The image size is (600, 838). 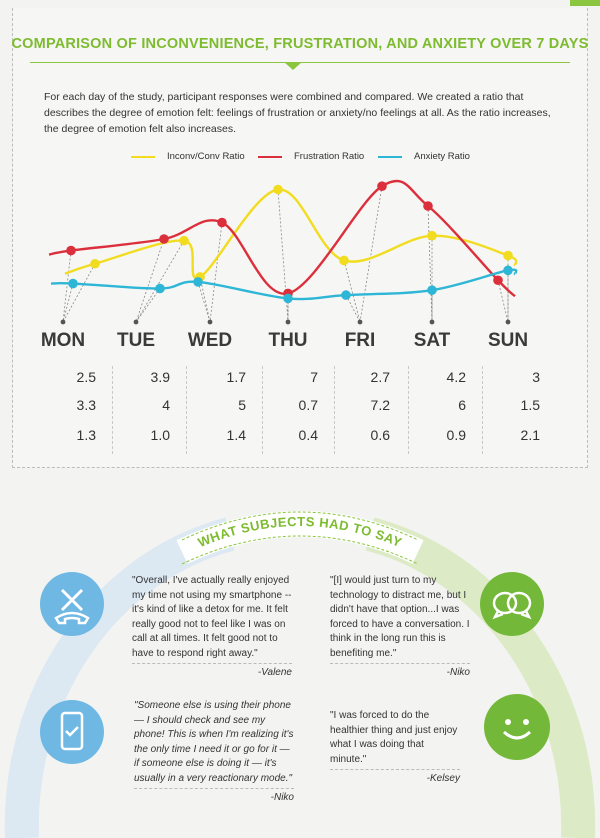 What do you see at coordinates (210, 340) in the screenshot?
I see `day-label-wed: WED` at bounding box center [210, 340].